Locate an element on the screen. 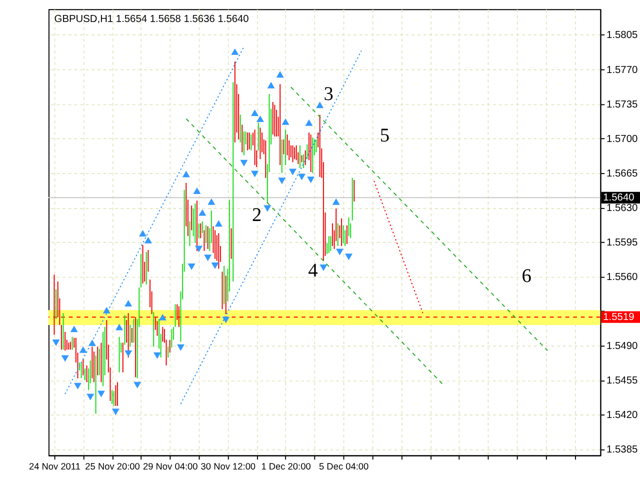 This screenshot has height=480, width=640. annotation: 4 is located at coordinates (313, 271).